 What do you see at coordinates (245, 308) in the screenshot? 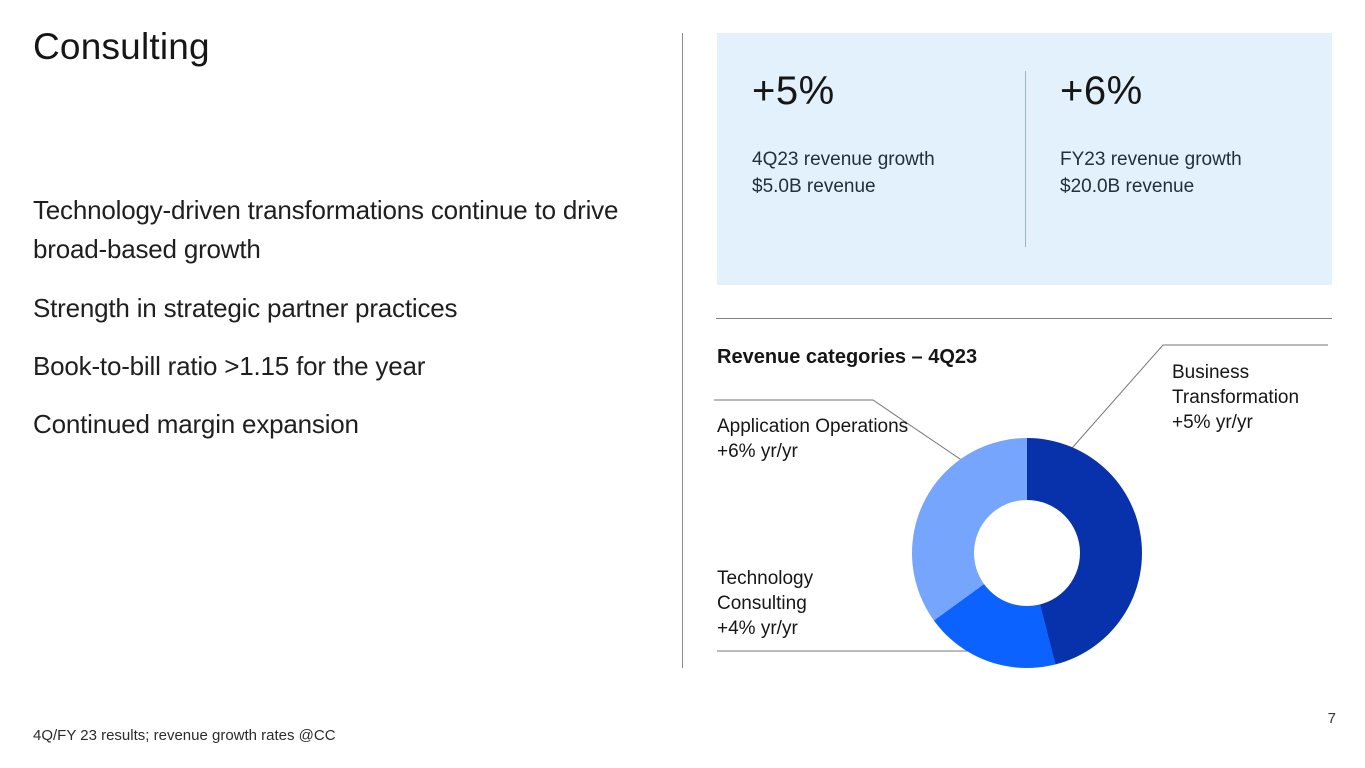
I see `bullet-item: Strength in strategic partner practices` at bounding box center [245, 308].